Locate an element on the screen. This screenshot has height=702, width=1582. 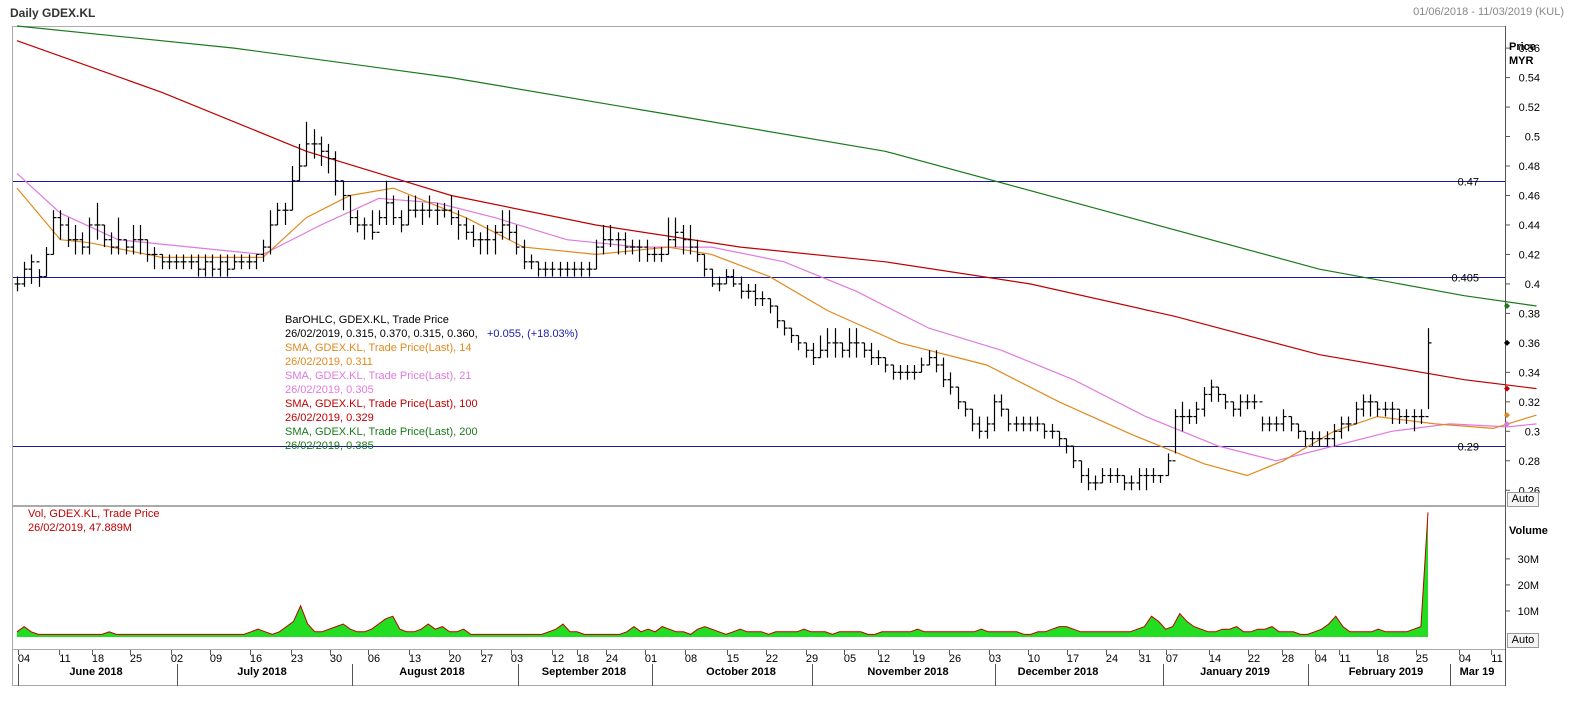
x-tick-label: 18 is located at coordinates (1383, 659).